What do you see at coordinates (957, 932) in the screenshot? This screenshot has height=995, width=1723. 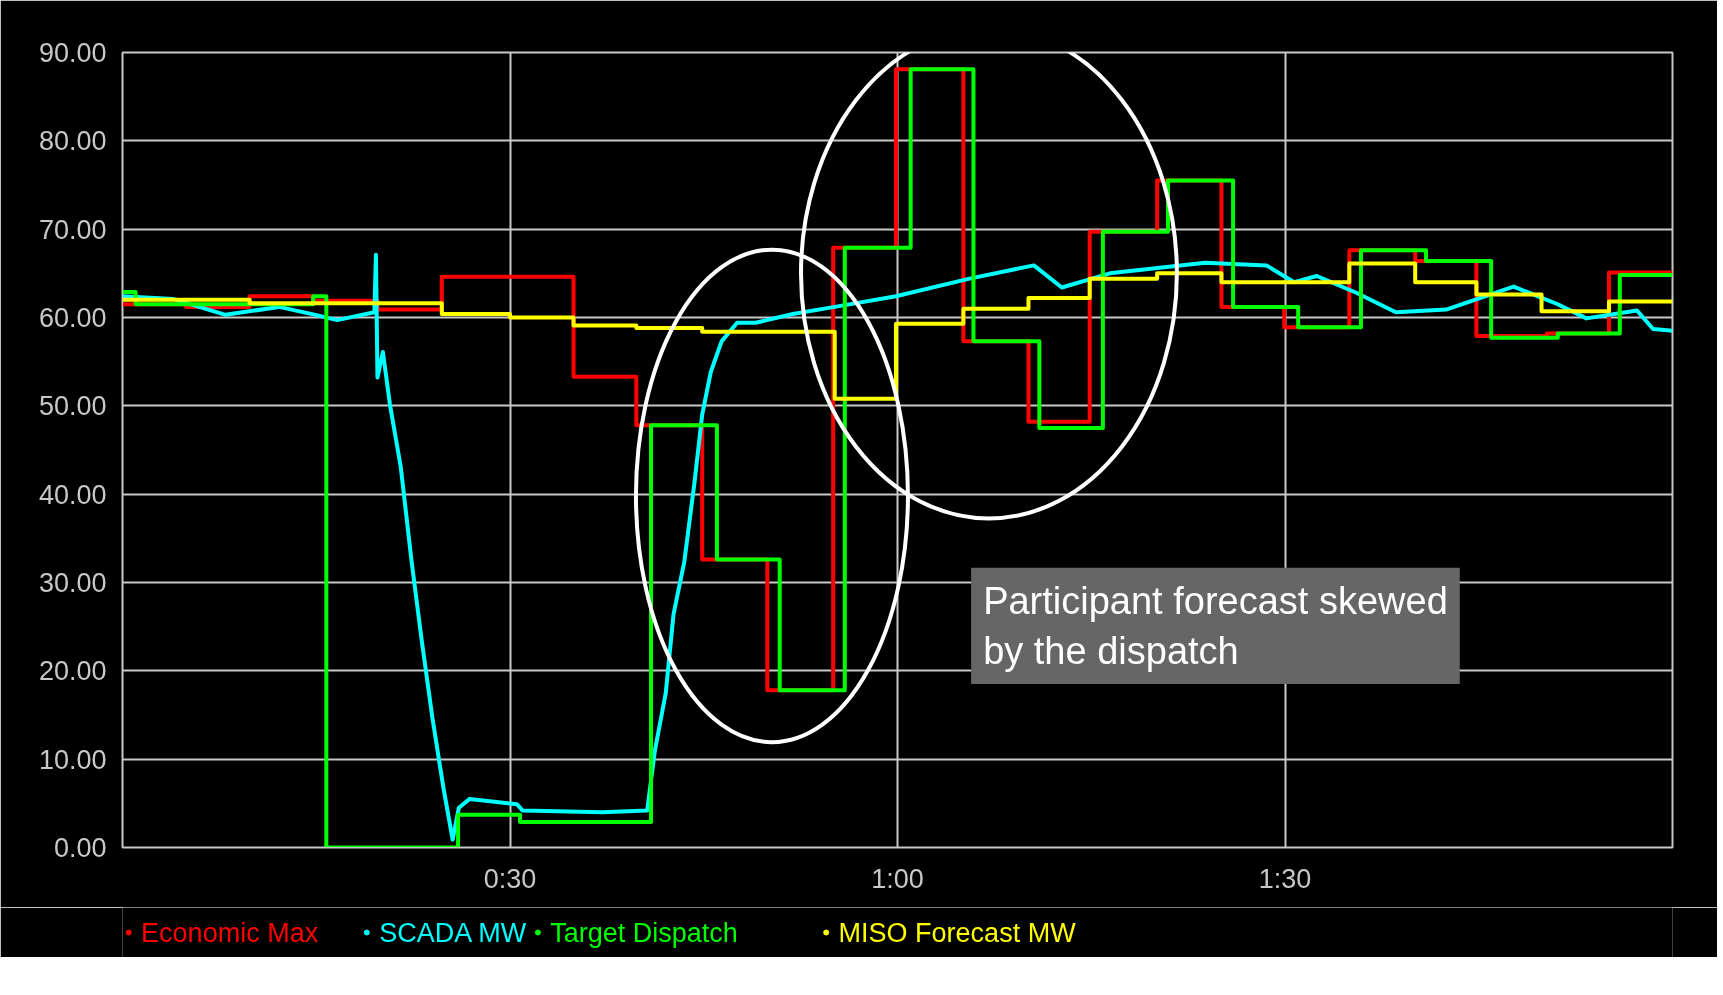 I see `legend-label: MISO Forecast MW` at bounding box center [957, 932].